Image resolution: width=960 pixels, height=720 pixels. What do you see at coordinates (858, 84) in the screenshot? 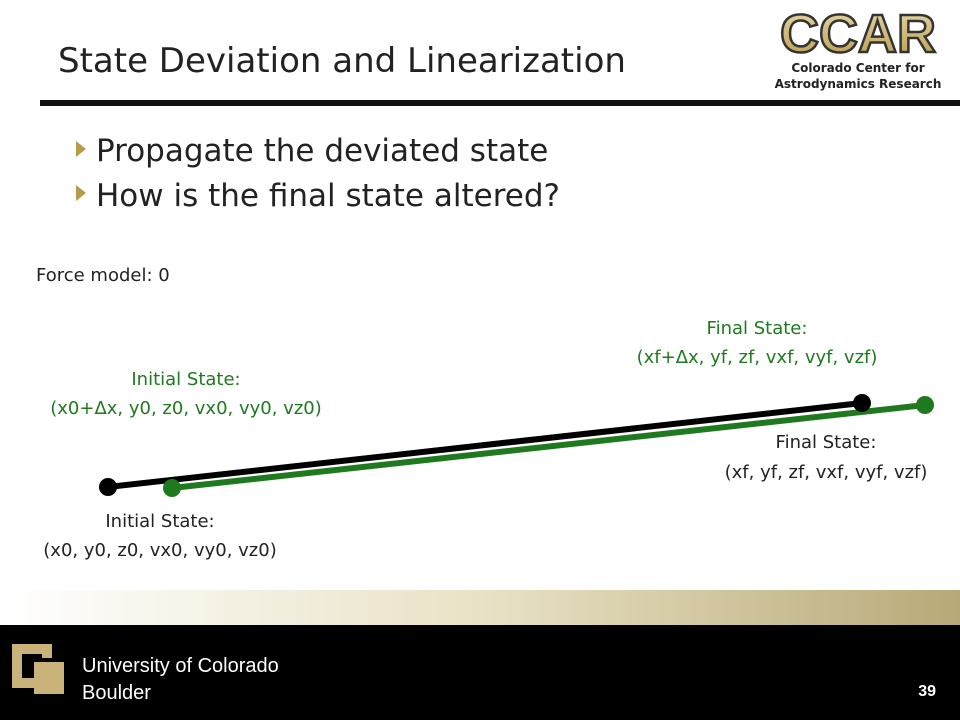
I see `logo-subtitle: Astrodynamics Research` at bounding box center [858, 84].